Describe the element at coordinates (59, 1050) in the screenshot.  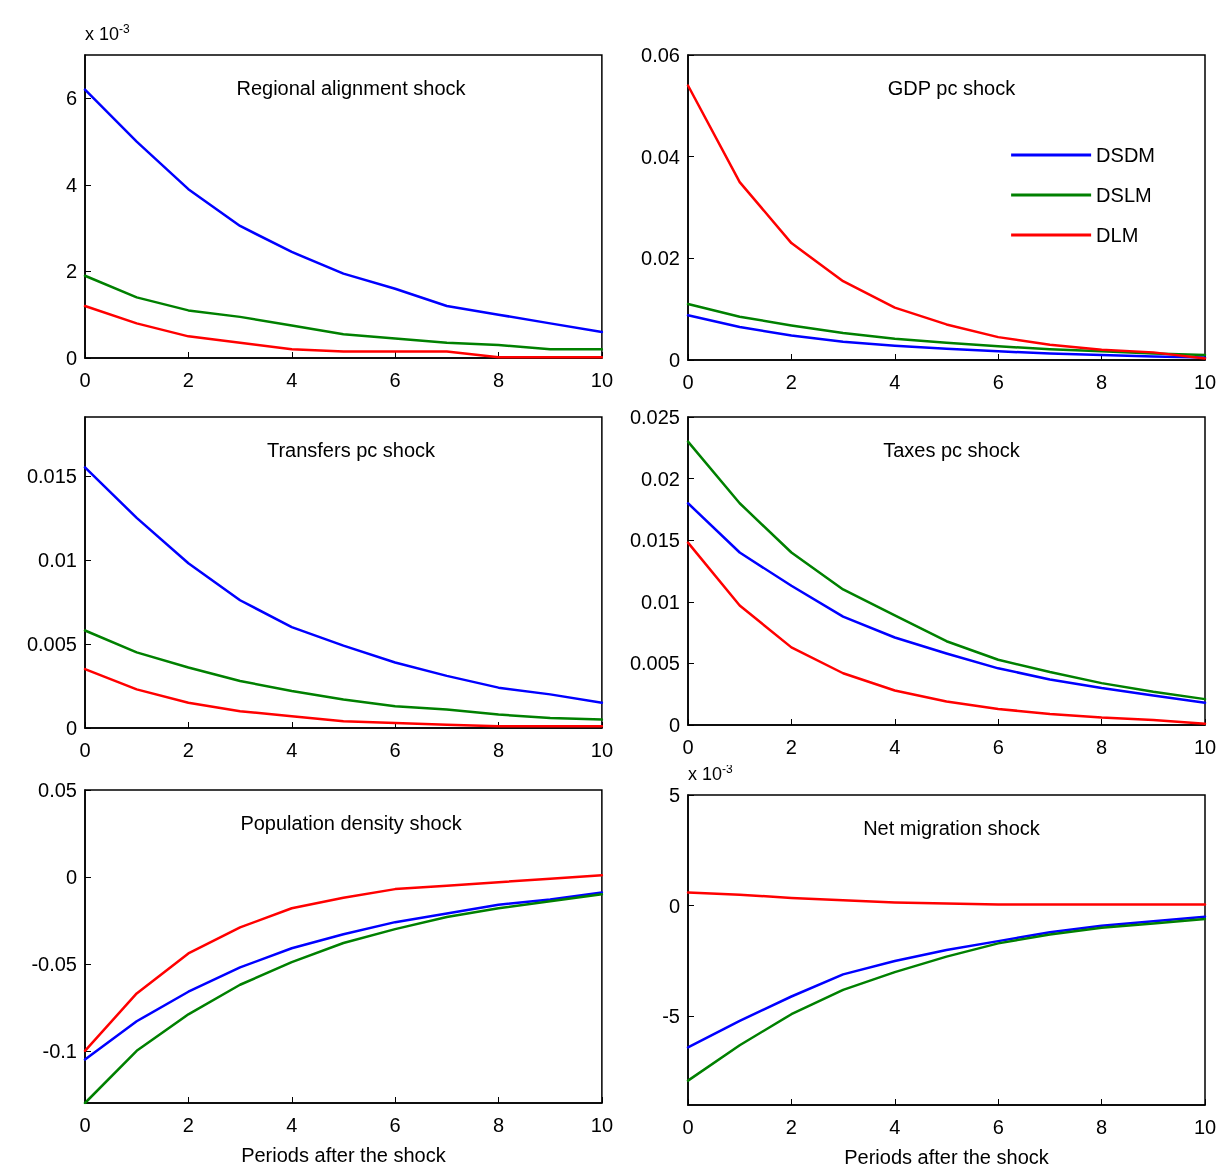
I see `y-tick-label: -0.1` at that location.